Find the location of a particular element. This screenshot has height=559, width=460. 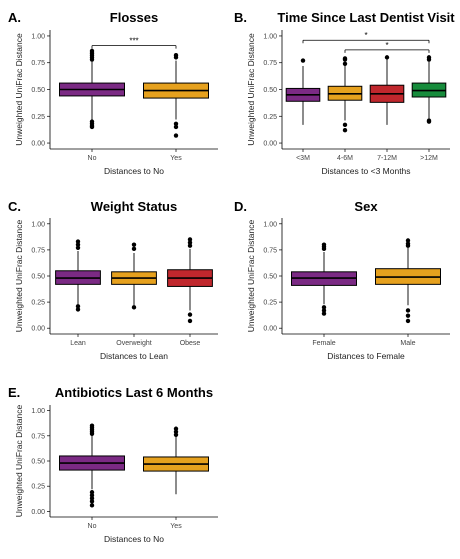

significance-label: *** is located at coordinates (133, 41).